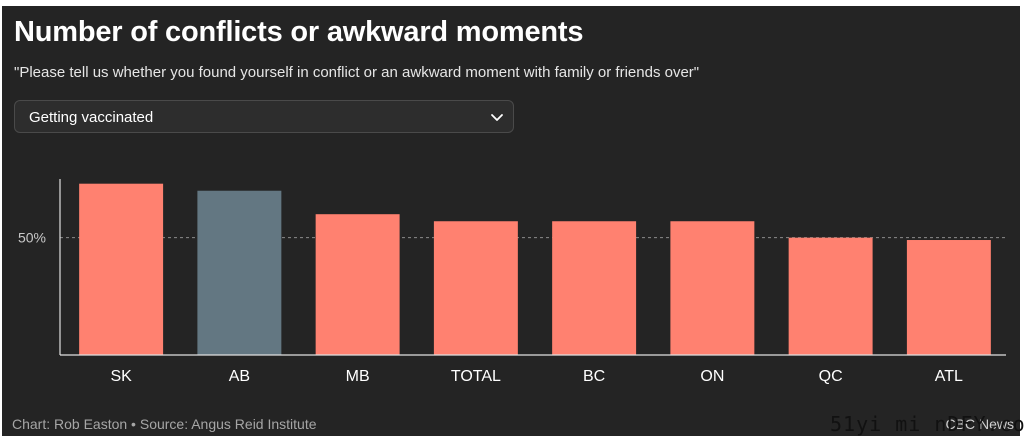 This screenshot has width=1024, height=442. Describe the element at coordinates (121, 269) in the screenshot. I see `bar-sk` at that location.